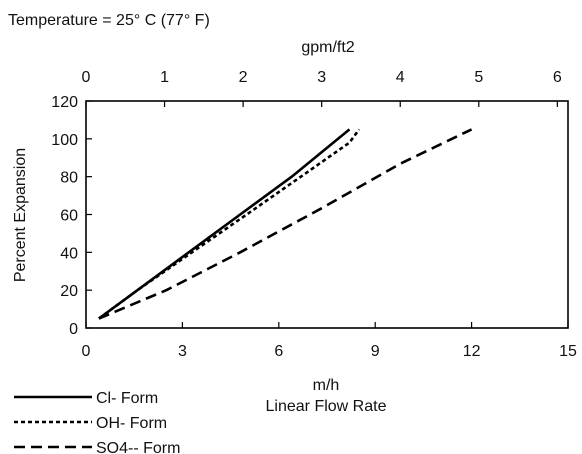 This screenshot has width=582, height=454. I want to click on x-tick-label: 3, so click(182, 351).